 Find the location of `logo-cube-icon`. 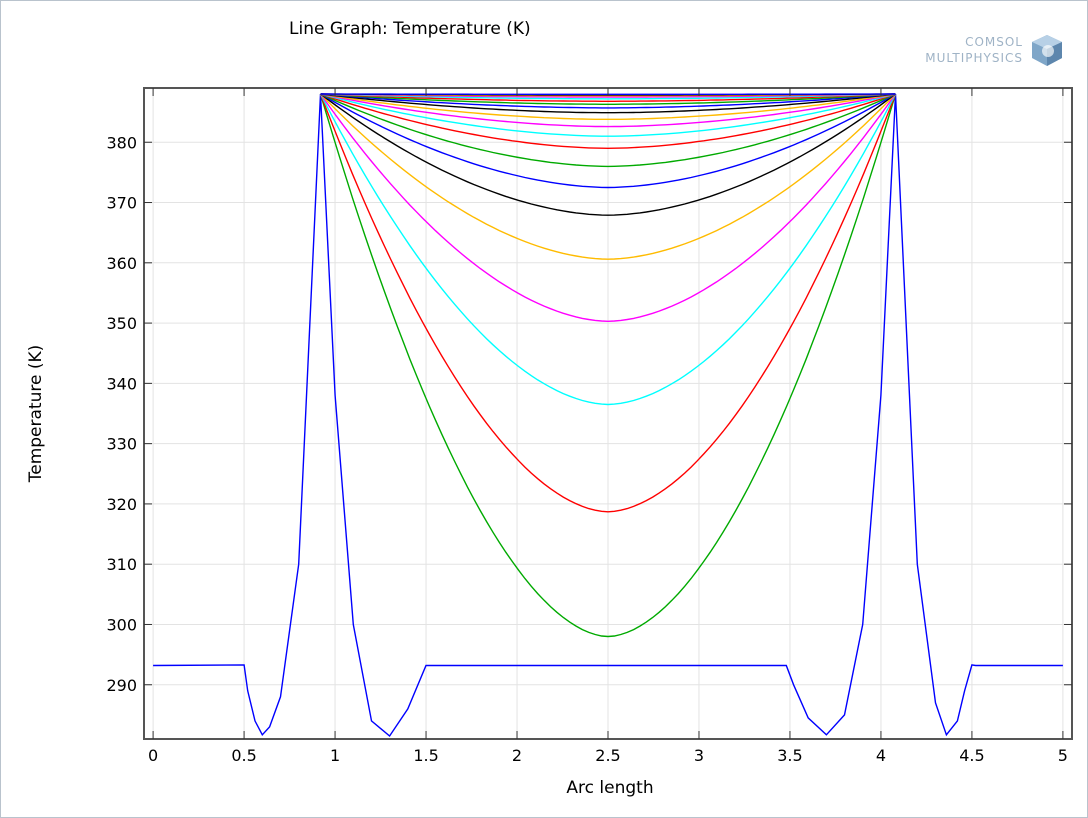

logo-cube-icon is located at coordinates (1047, 50).